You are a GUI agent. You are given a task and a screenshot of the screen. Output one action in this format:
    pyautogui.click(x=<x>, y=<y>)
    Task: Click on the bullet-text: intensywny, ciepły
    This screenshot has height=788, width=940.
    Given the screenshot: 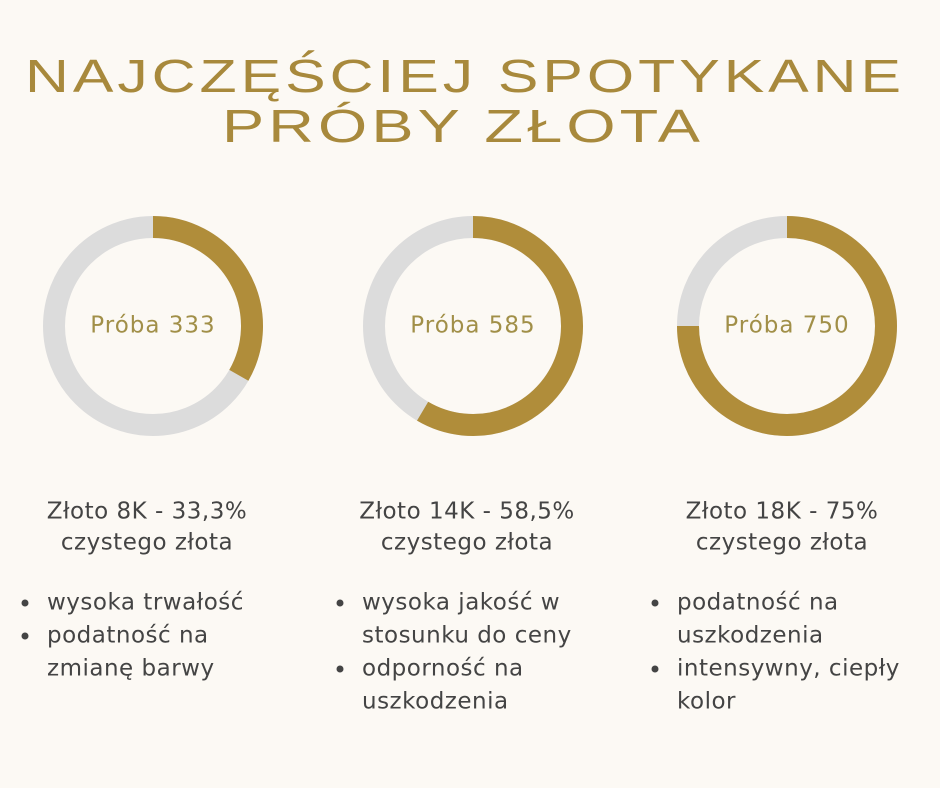 What is the action you would take?
    pyautogui.click(x=788, y=669)
    